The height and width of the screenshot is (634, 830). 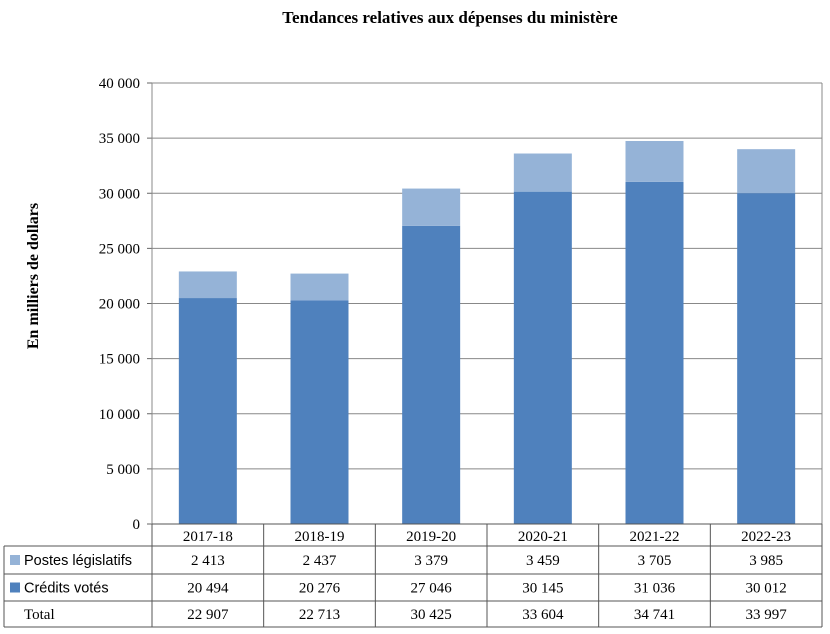 I want to click on y-tick-label: 20 000, so click(x=119, y=305).